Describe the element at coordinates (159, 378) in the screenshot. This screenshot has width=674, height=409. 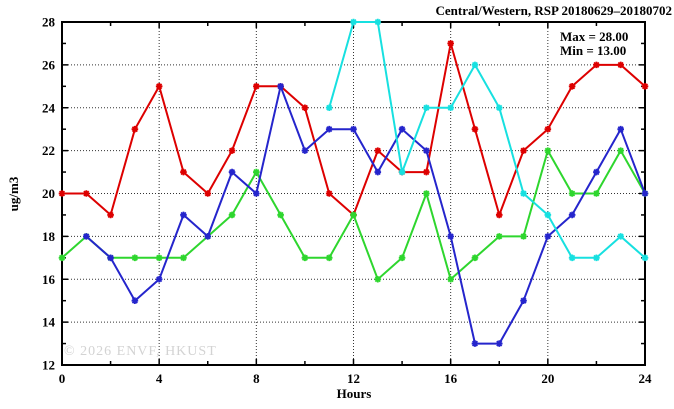
I see `x-tick-label: 4` at that location.